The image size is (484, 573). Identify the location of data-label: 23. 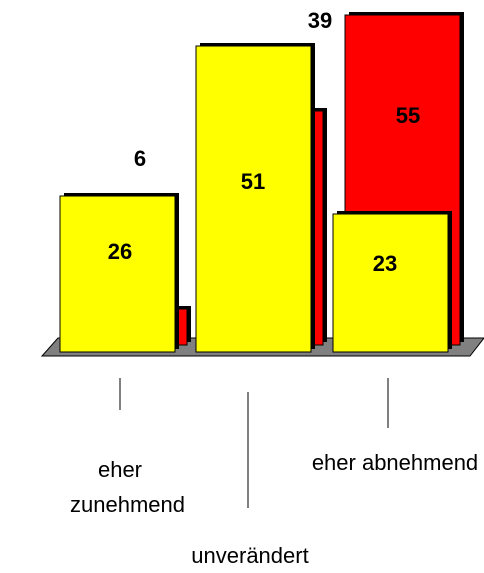
(385, 263).